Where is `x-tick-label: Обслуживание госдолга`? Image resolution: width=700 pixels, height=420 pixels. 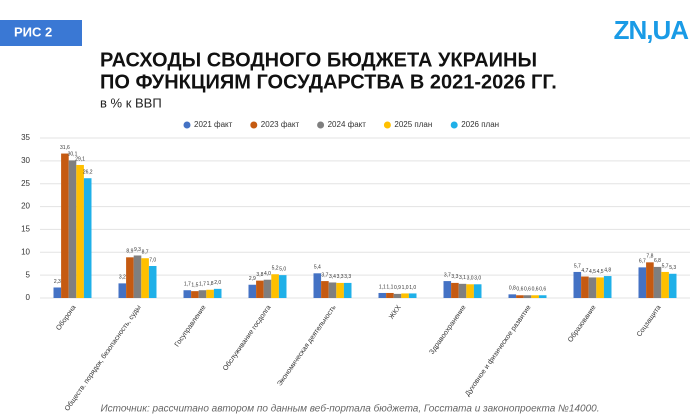 x-tick-label: Обслуживание госдолга is located at coordinates (247, 338).